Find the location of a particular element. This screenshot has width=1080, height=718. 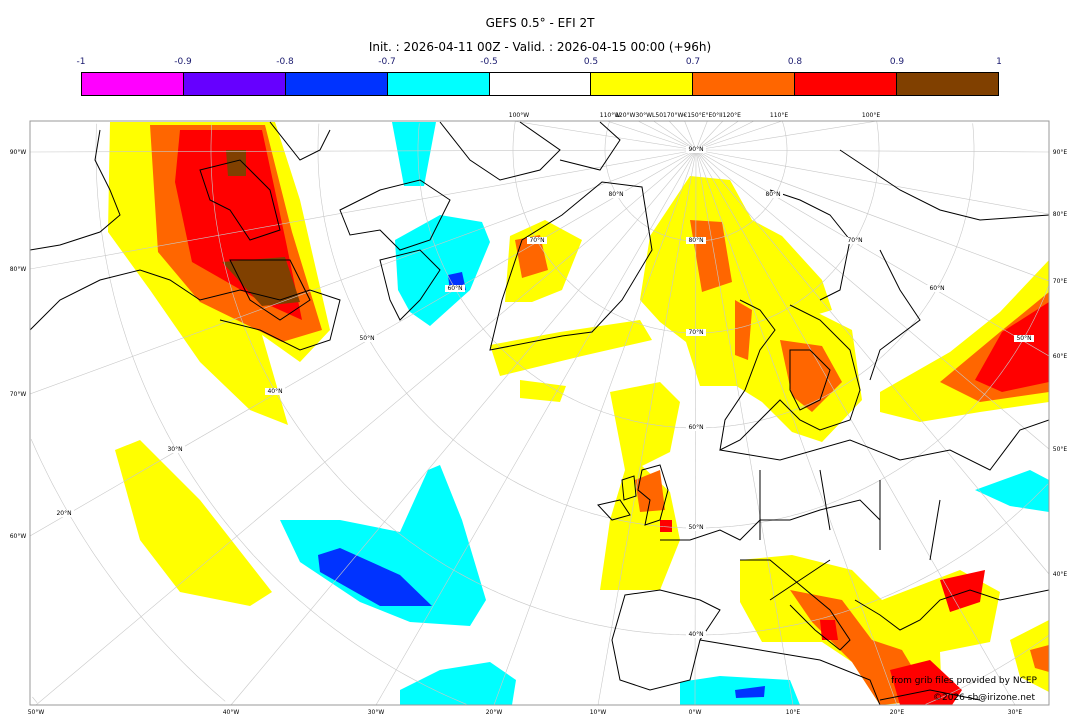

graticule-label: 10°E is located at coordinates (793, 712).